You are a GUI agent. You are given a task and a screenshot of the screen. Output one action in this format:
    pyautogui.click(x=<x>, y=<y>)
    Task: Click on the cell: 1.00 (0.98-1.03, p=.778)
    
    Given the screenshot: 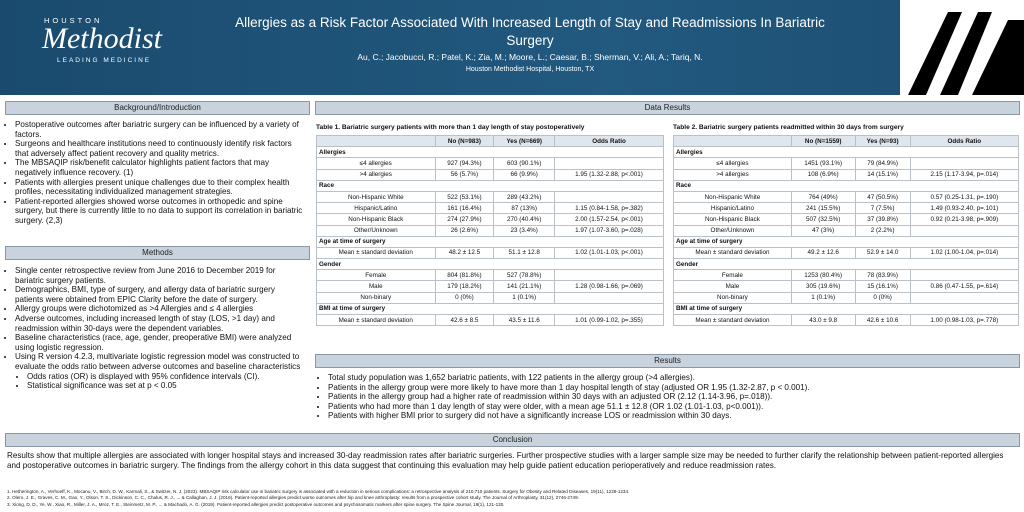 What is the action you would take?
    pyautogui.click(x=964, y=320)
    